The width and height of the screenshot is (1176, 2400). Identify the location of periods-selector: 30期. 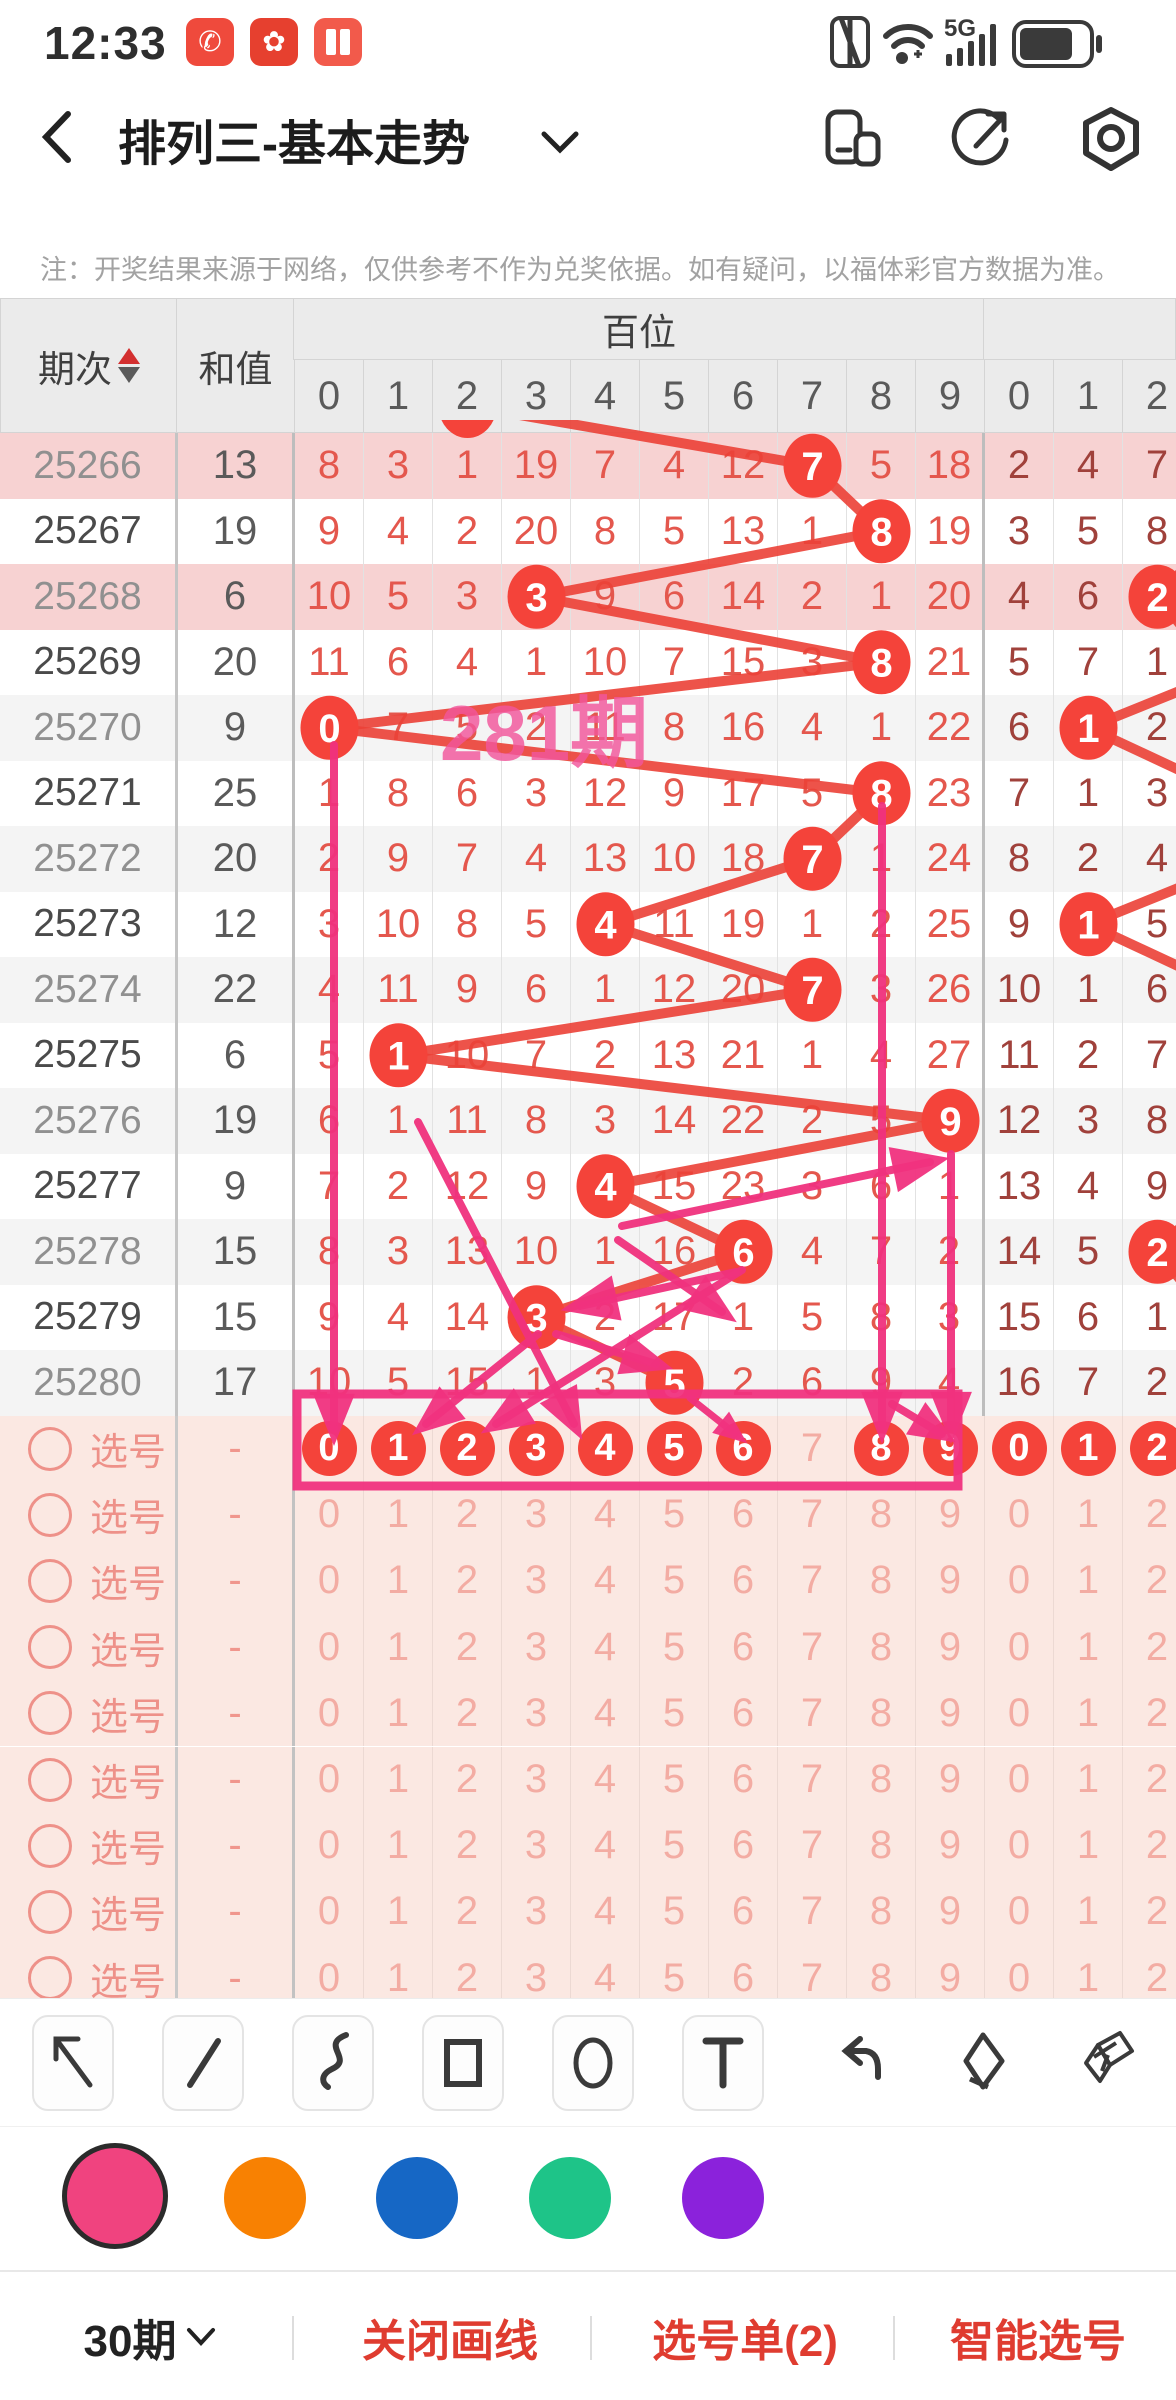
(150, 2336).